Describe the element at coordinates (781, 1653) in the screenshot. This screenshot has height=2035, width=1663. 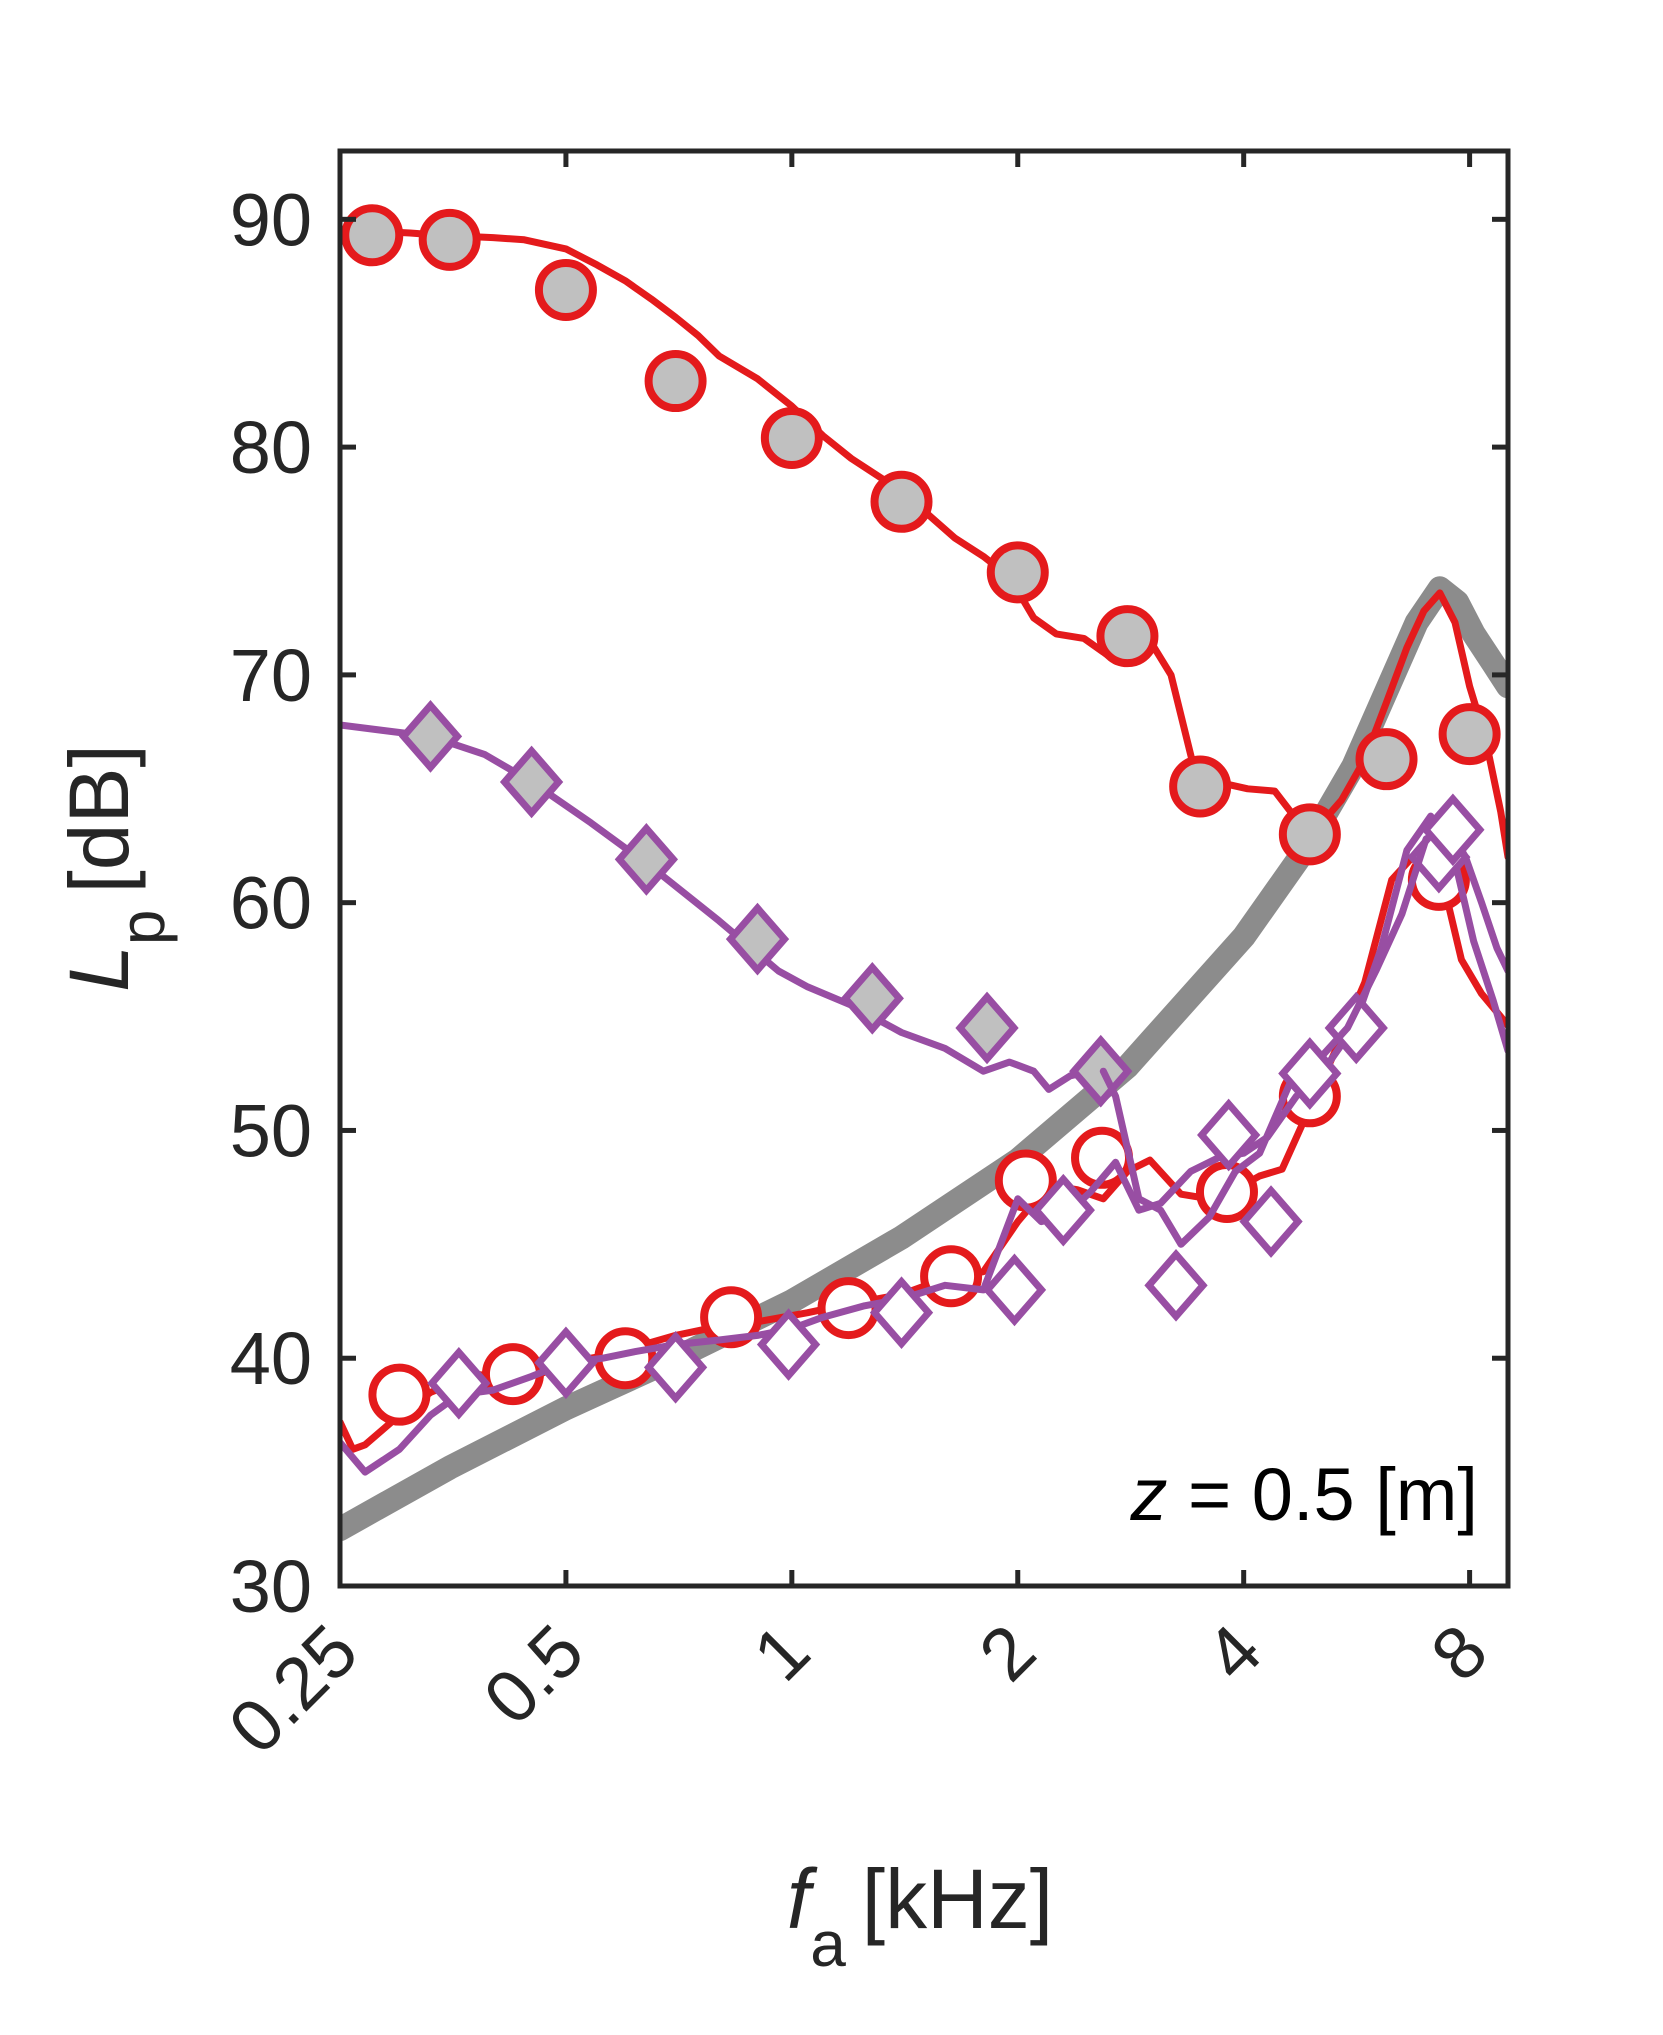
I see `x-tick-label-2: 1` at that location.